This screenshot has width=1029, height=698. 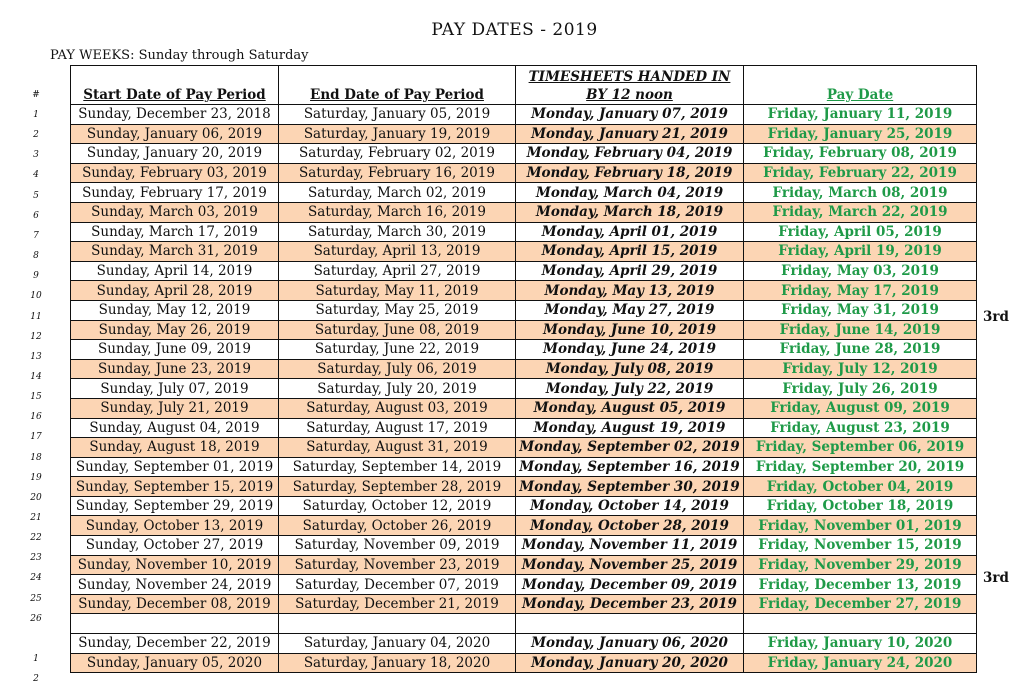 What do you see at coordinates (860, 232) in the screenshot?
I see `pay-date-cell: Friday, April 05, 2019` at bounding box center [860, 232].